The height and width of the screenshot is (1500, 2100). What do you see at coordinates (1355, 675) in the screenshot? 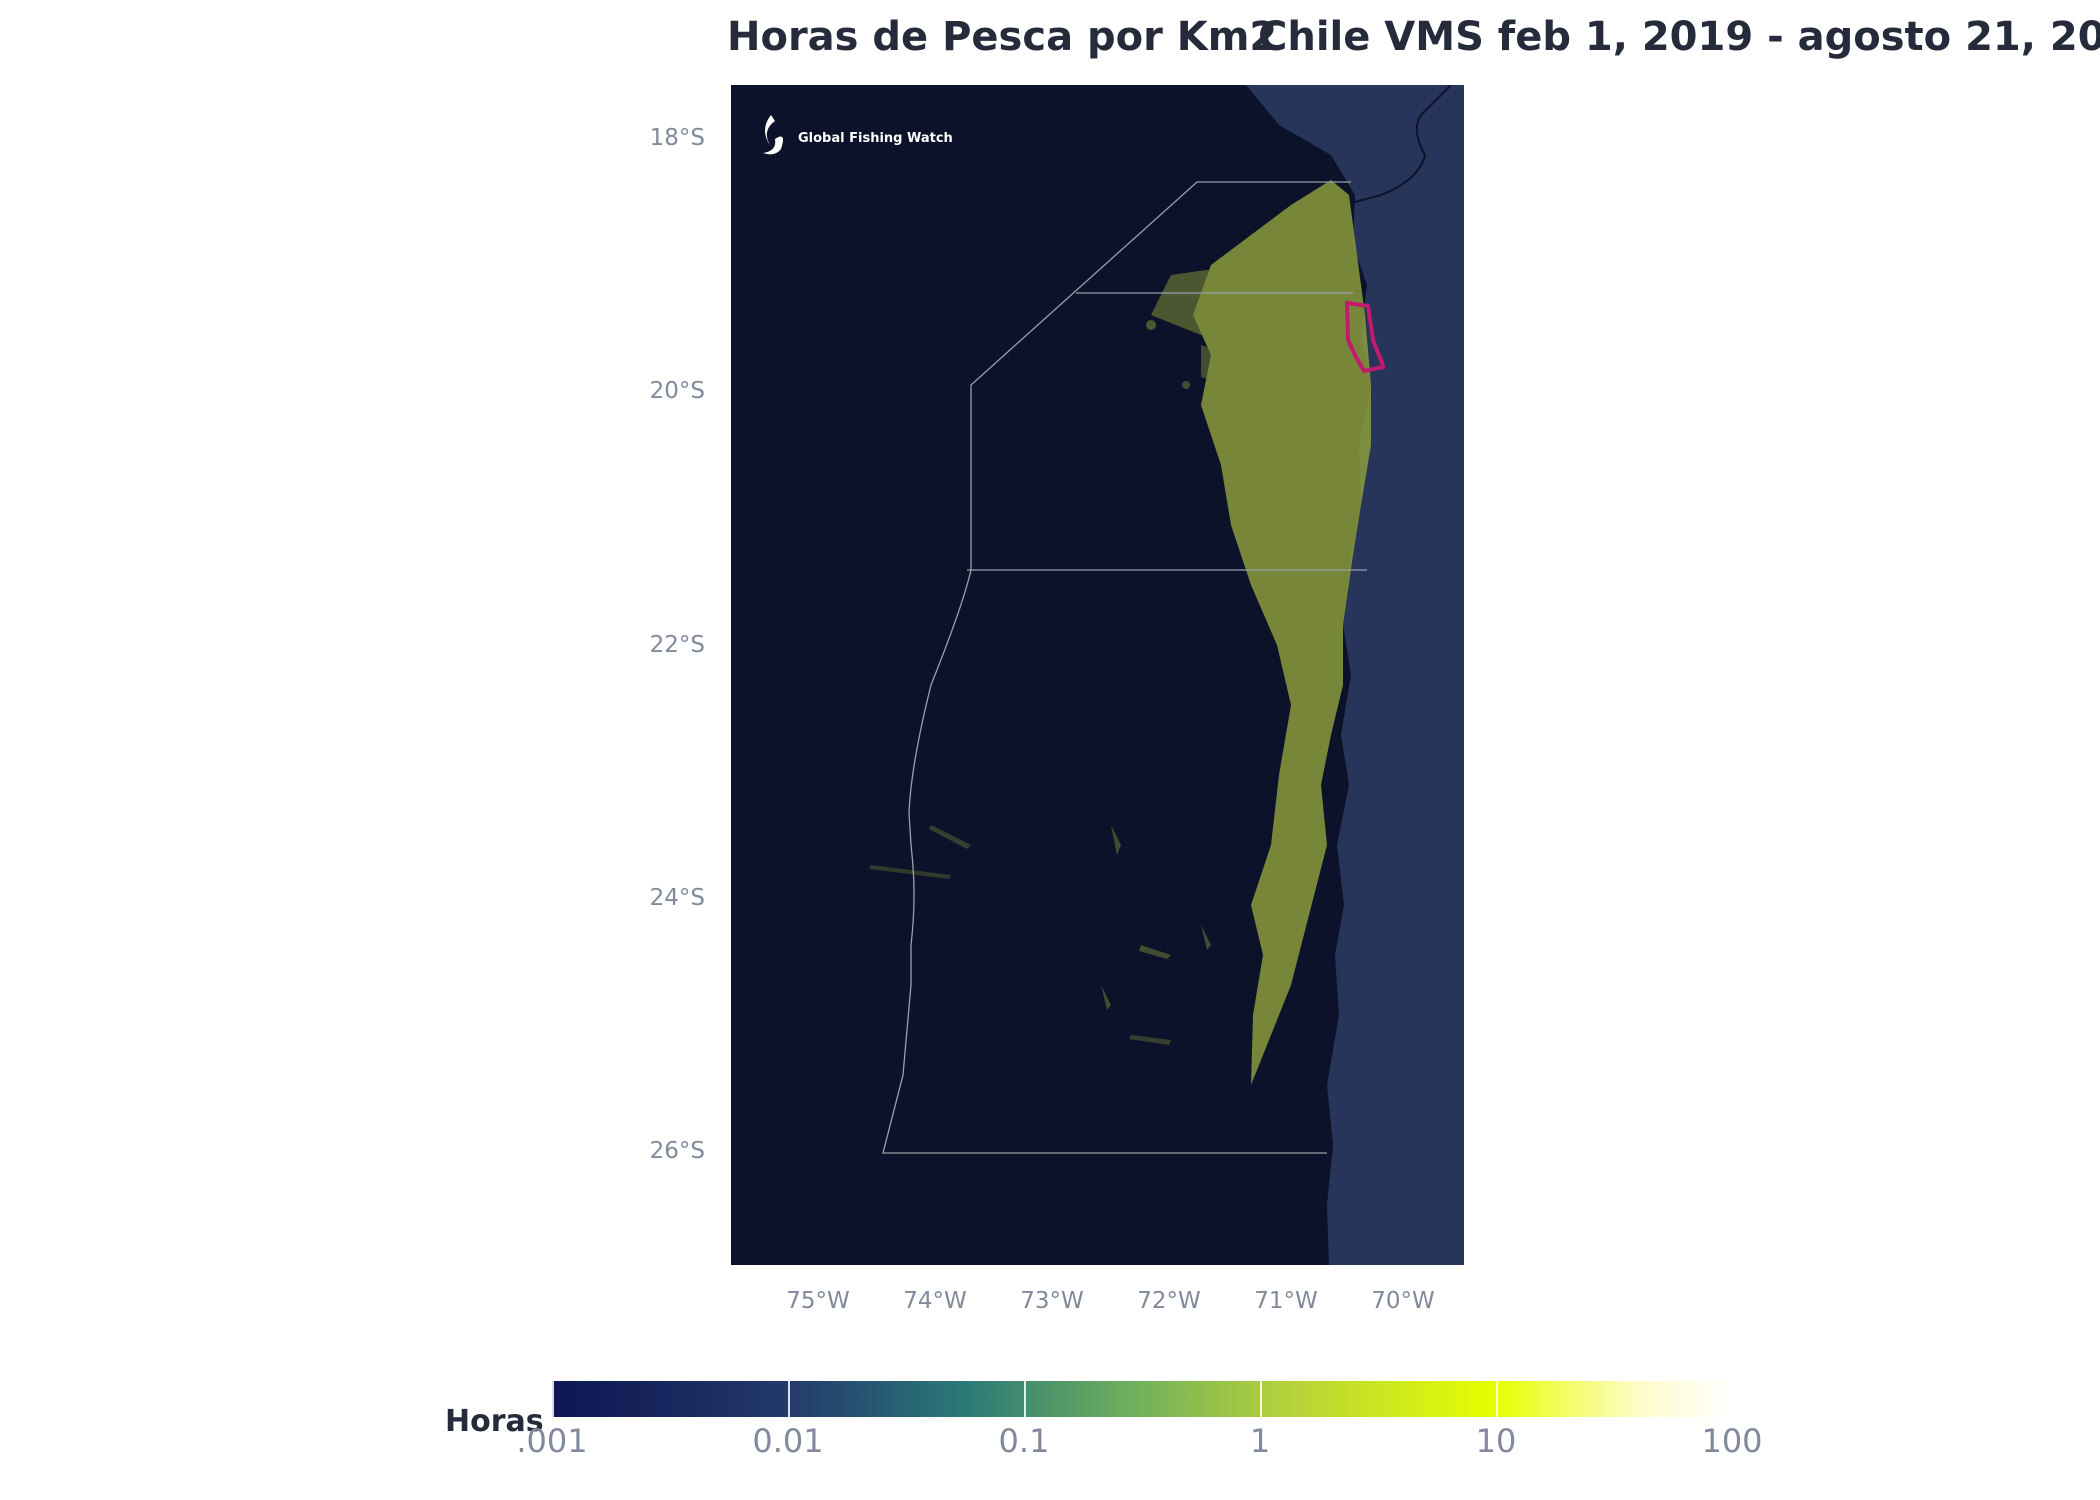
I see `land-coast` at bounding box center [1355, 675].